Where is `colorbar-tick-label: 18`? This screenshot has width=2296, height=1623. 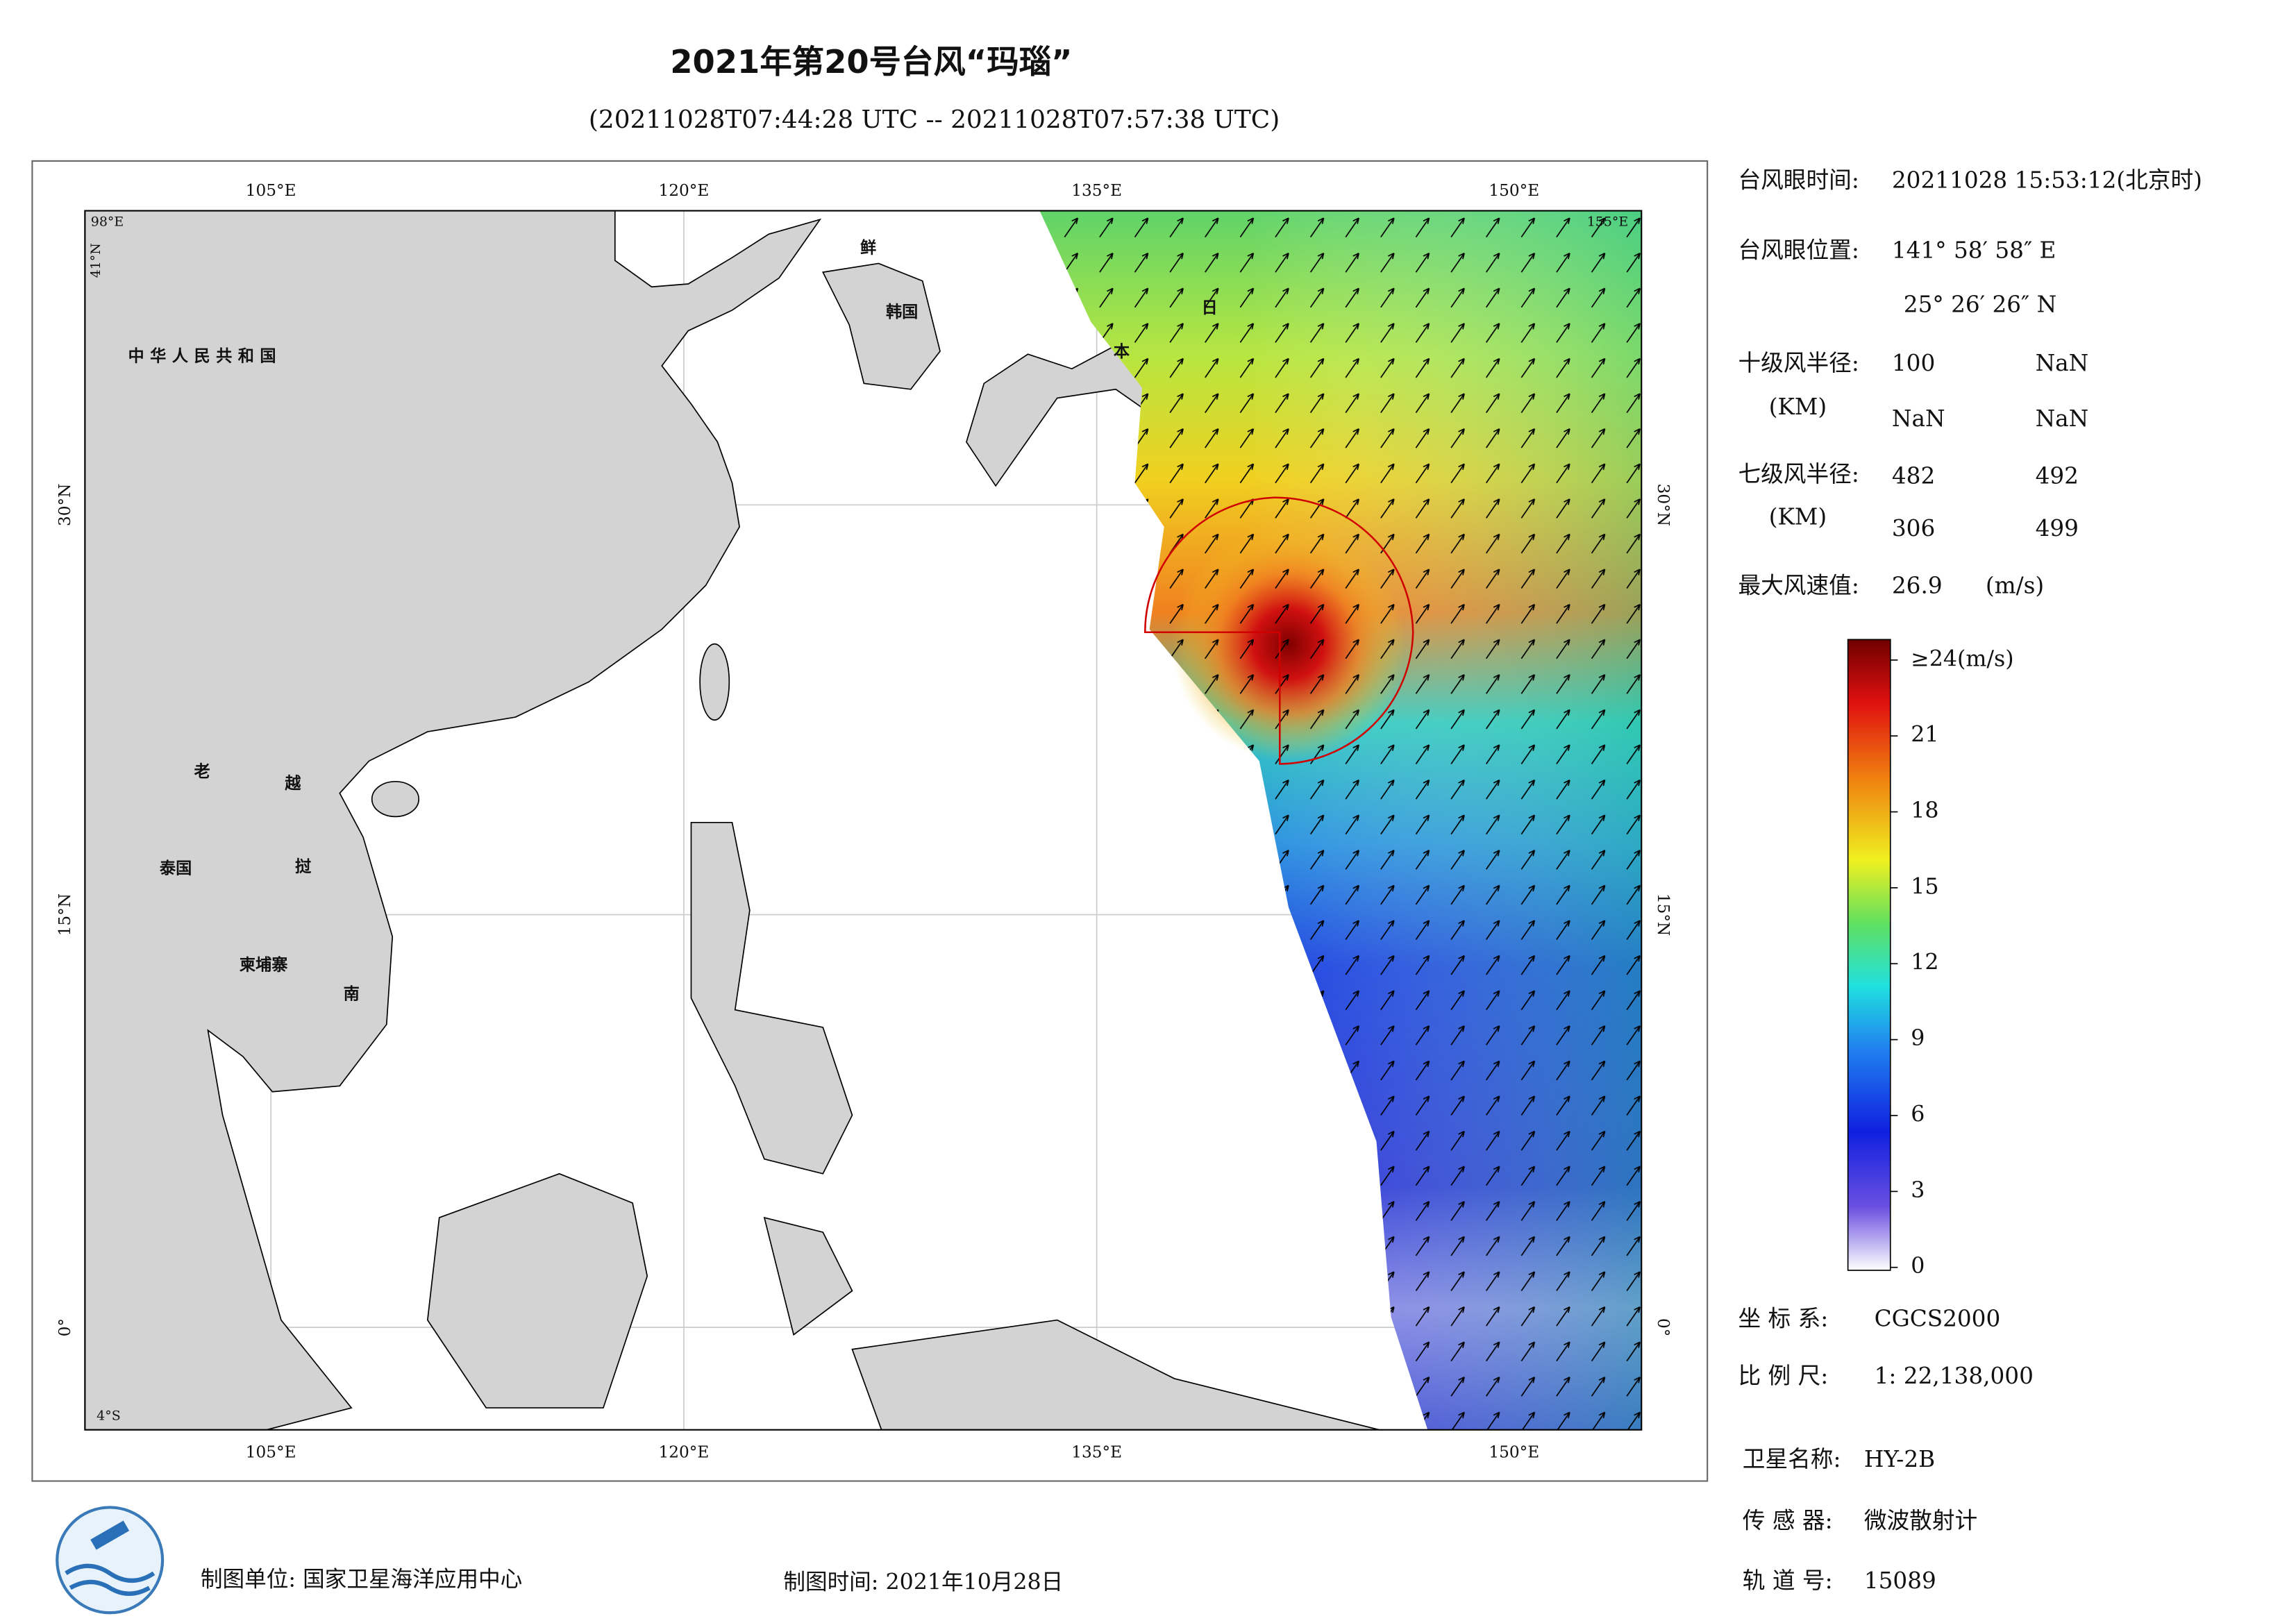
colorbar-tick-label: 18 is located at coordinates (1924, 810).